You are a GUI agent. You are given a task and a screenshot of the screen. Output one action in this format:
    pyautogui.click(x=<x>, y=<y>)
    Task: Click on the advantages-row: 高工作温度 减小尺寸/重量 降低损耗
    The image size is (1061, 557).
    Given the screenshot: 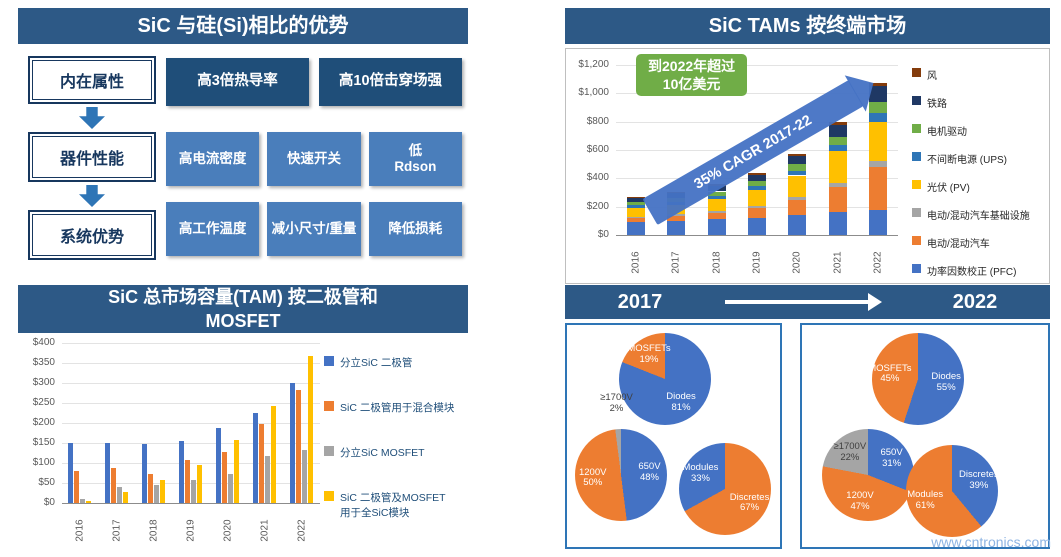 What is the action you would take?
    pyautogui.click(x=314, y=229)
    